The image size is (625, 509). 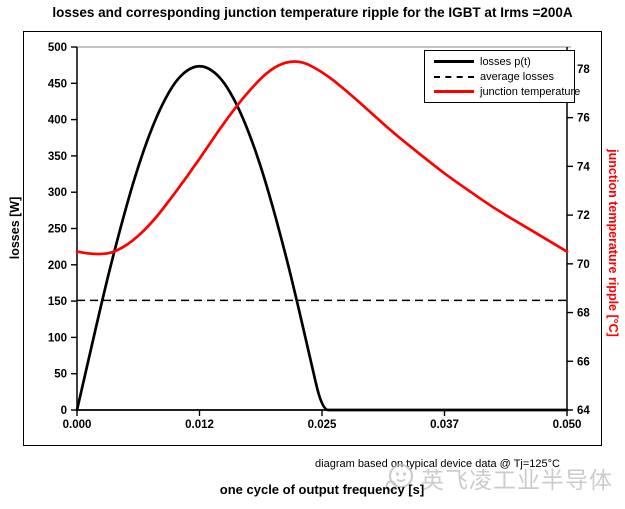 I want to click on y-right-tick-label: 76, so click(x=583, y=119).